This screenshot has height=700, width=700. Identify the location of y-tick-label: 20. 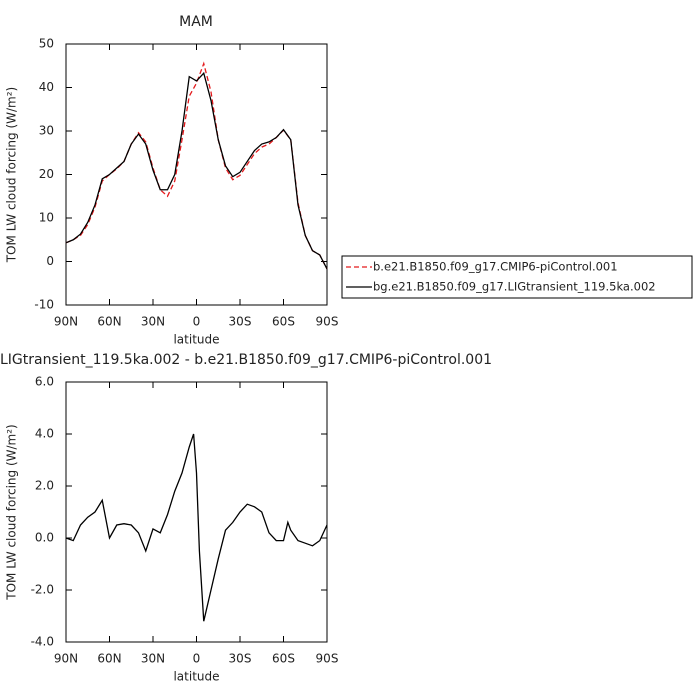
(46, 174).